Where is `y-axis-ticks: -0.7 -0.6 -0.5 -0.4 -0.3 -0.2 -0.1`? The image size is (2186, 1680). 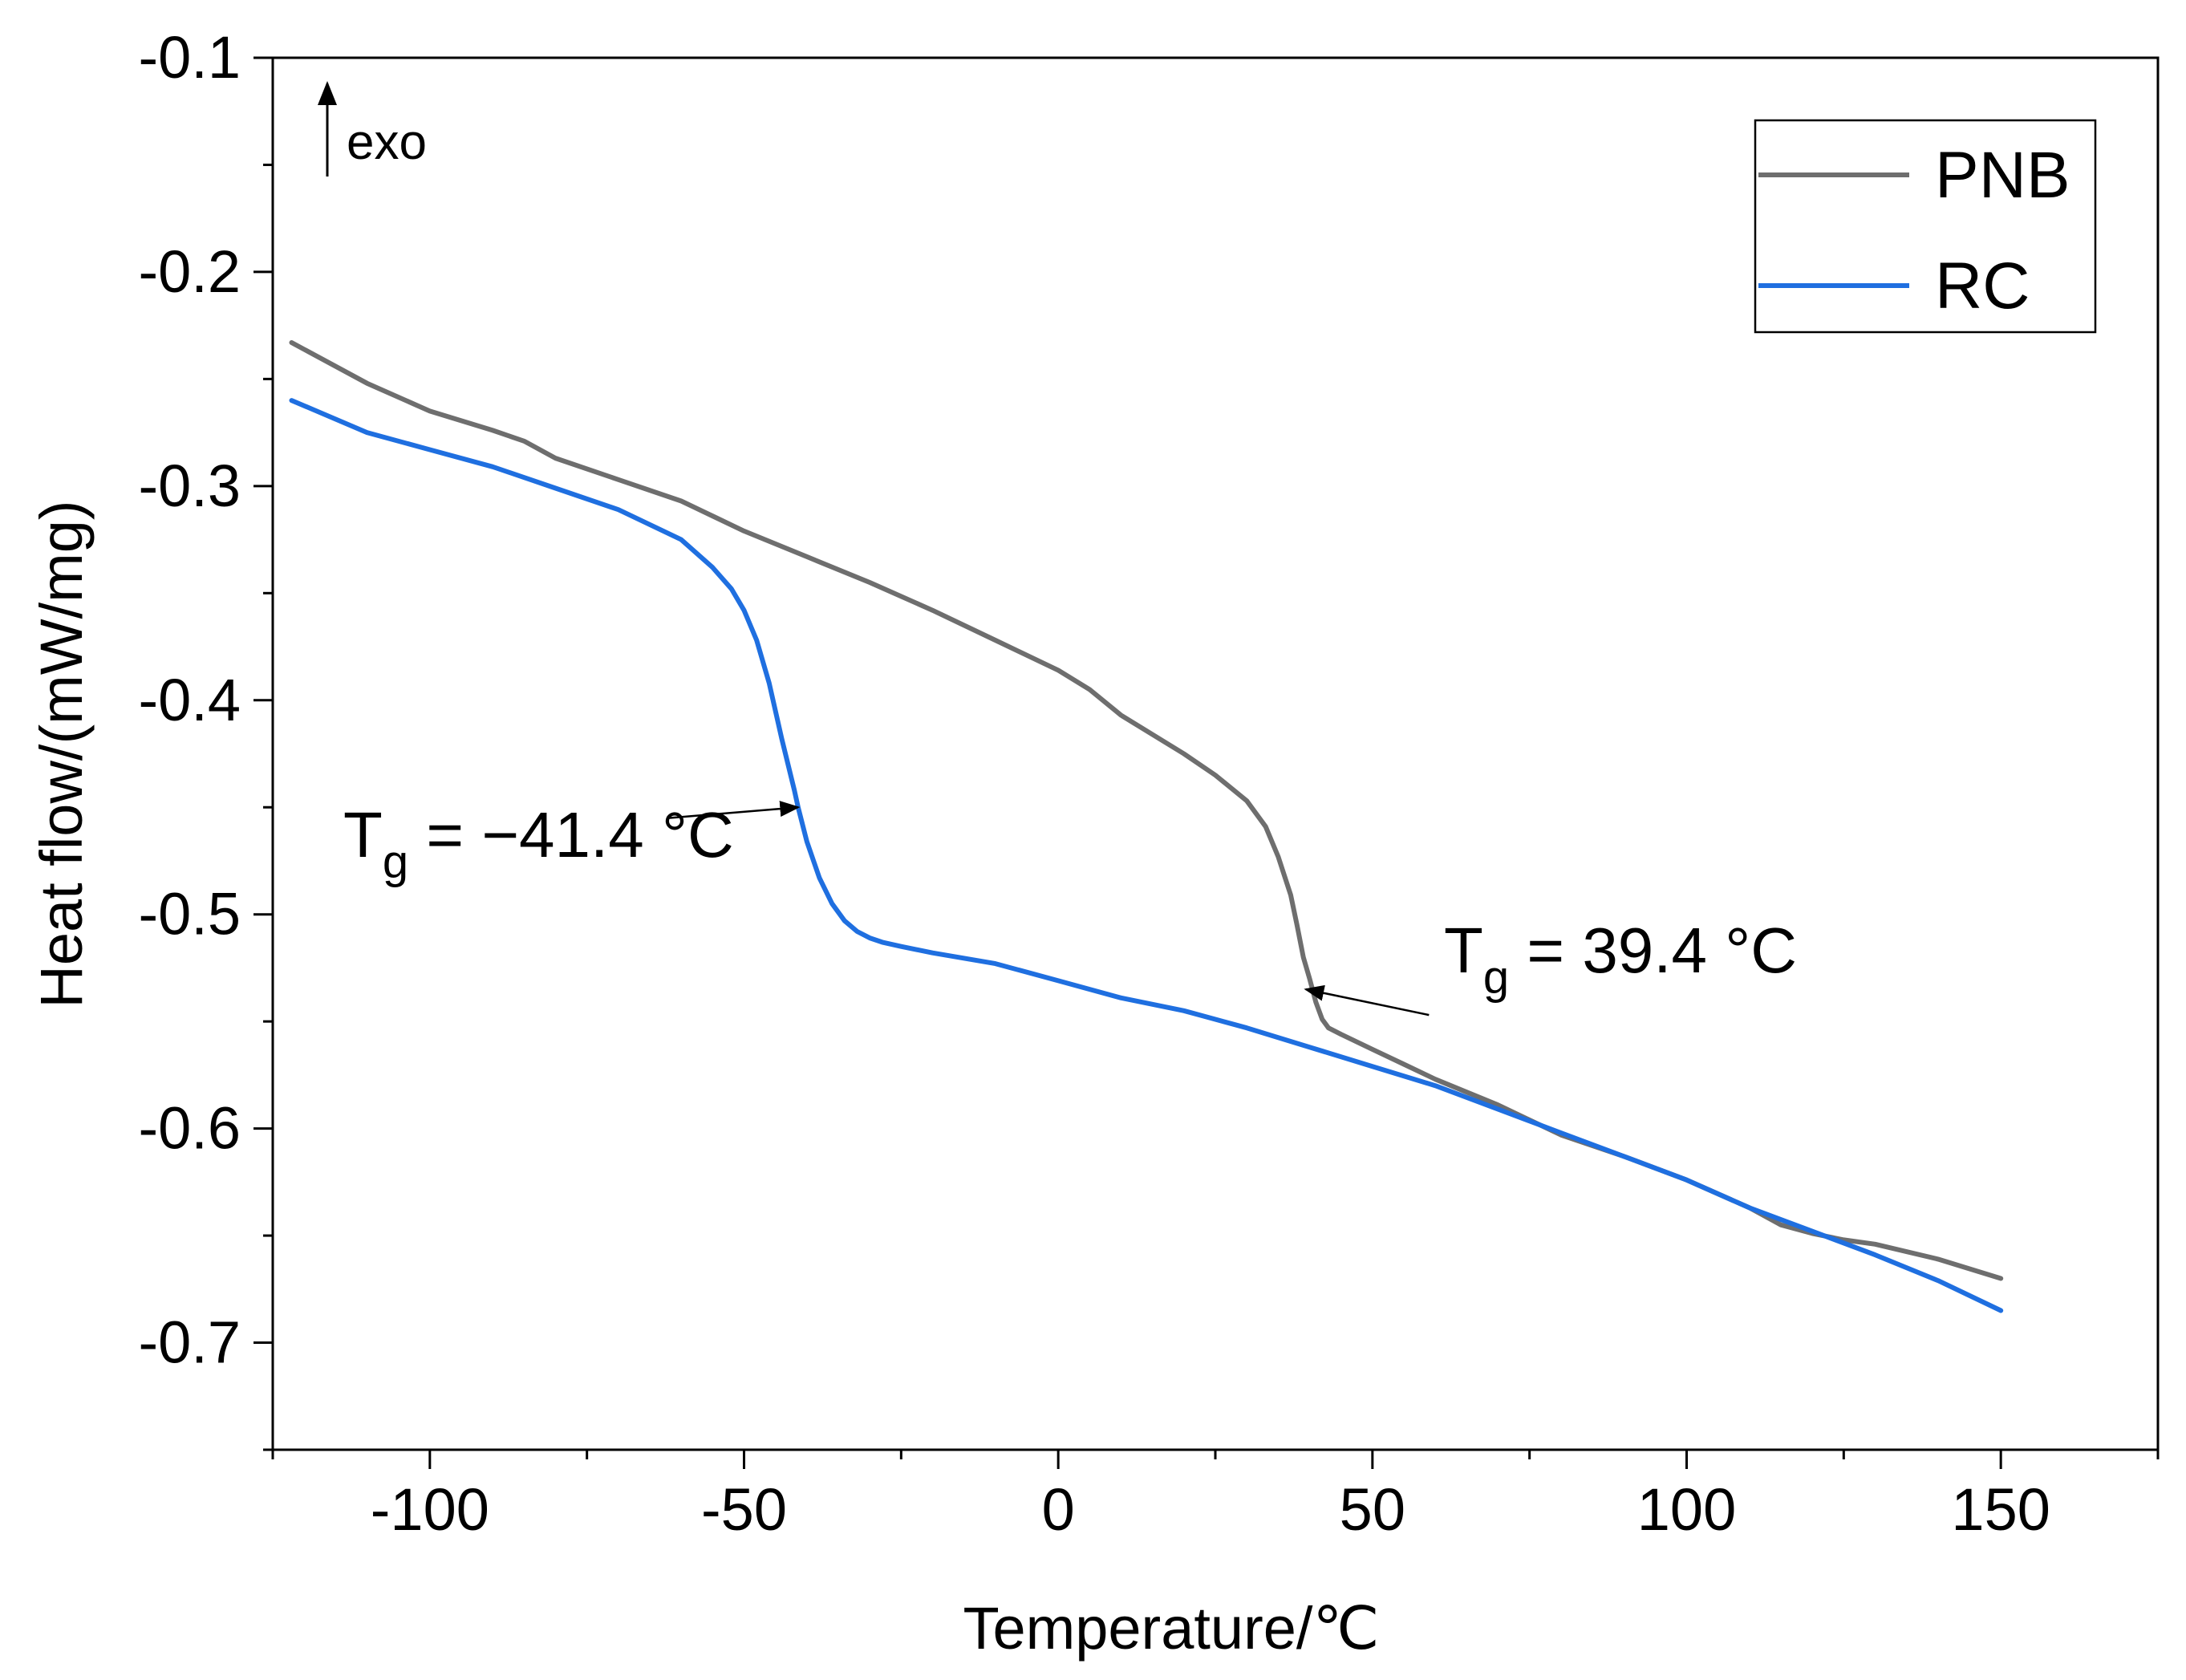
y-axis-ticks: -0.7 -0.6 -0.5 -0.4 -0.3 -0.2 -0.1 is located at coordinates (205, 737).